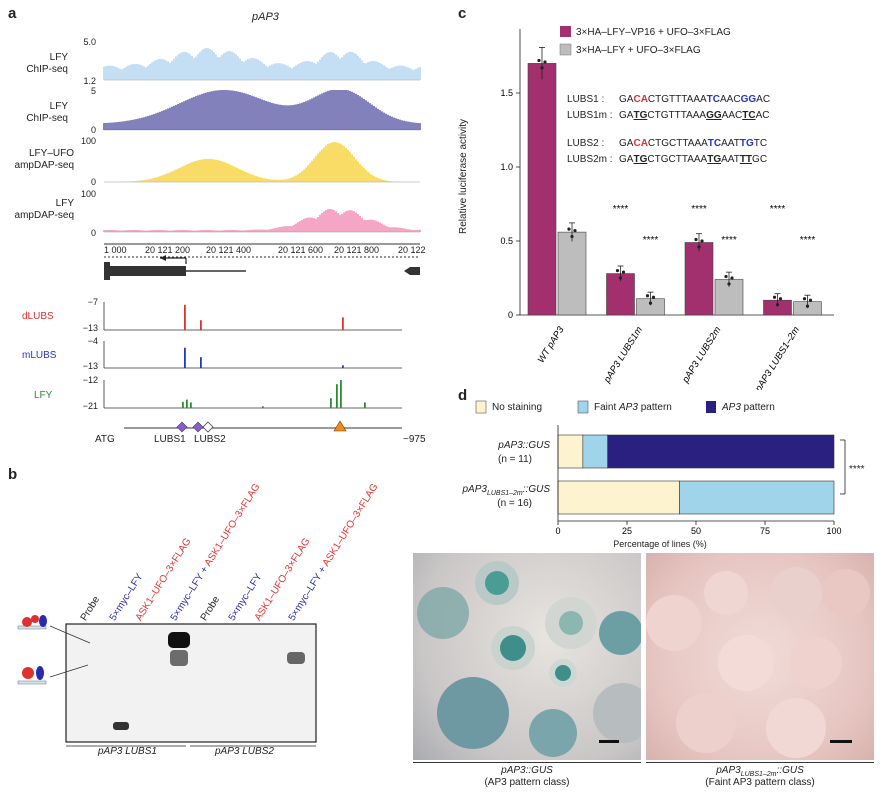 The height and width of the screenshot is (794, 891). What do you see at coordinates (627, 531) in the screenshot?
I see `x-tick-label: 25` at bounding box center [627, 531].